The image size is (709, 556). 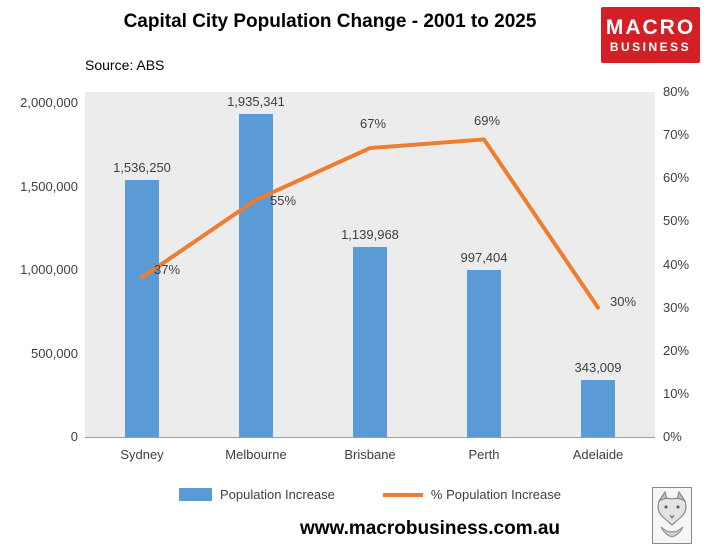 I want to click on legend-item-percent-population-increase: % Population Increase, so click(x=471, y=494).